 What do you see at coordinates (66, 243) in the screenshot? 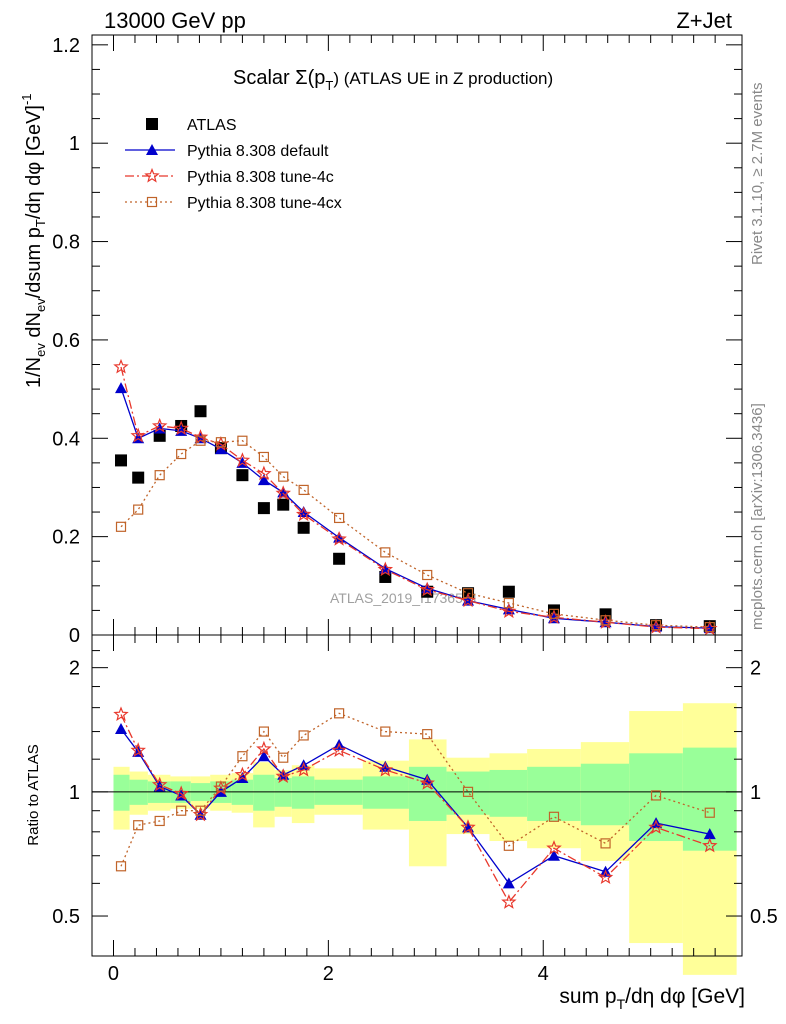
I see `main-ytick-label: 0.8` at bounding box center [66, 243].